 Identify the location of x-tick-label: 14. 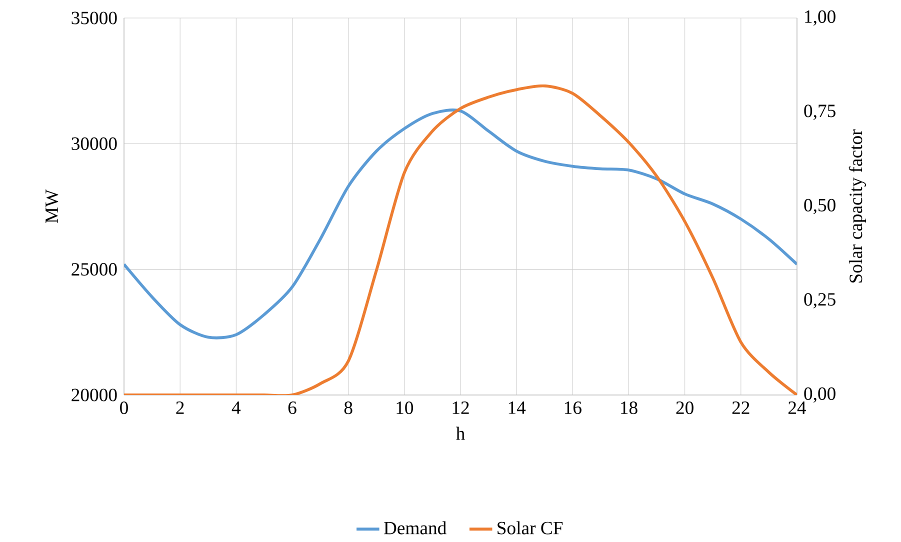
(517, 407).